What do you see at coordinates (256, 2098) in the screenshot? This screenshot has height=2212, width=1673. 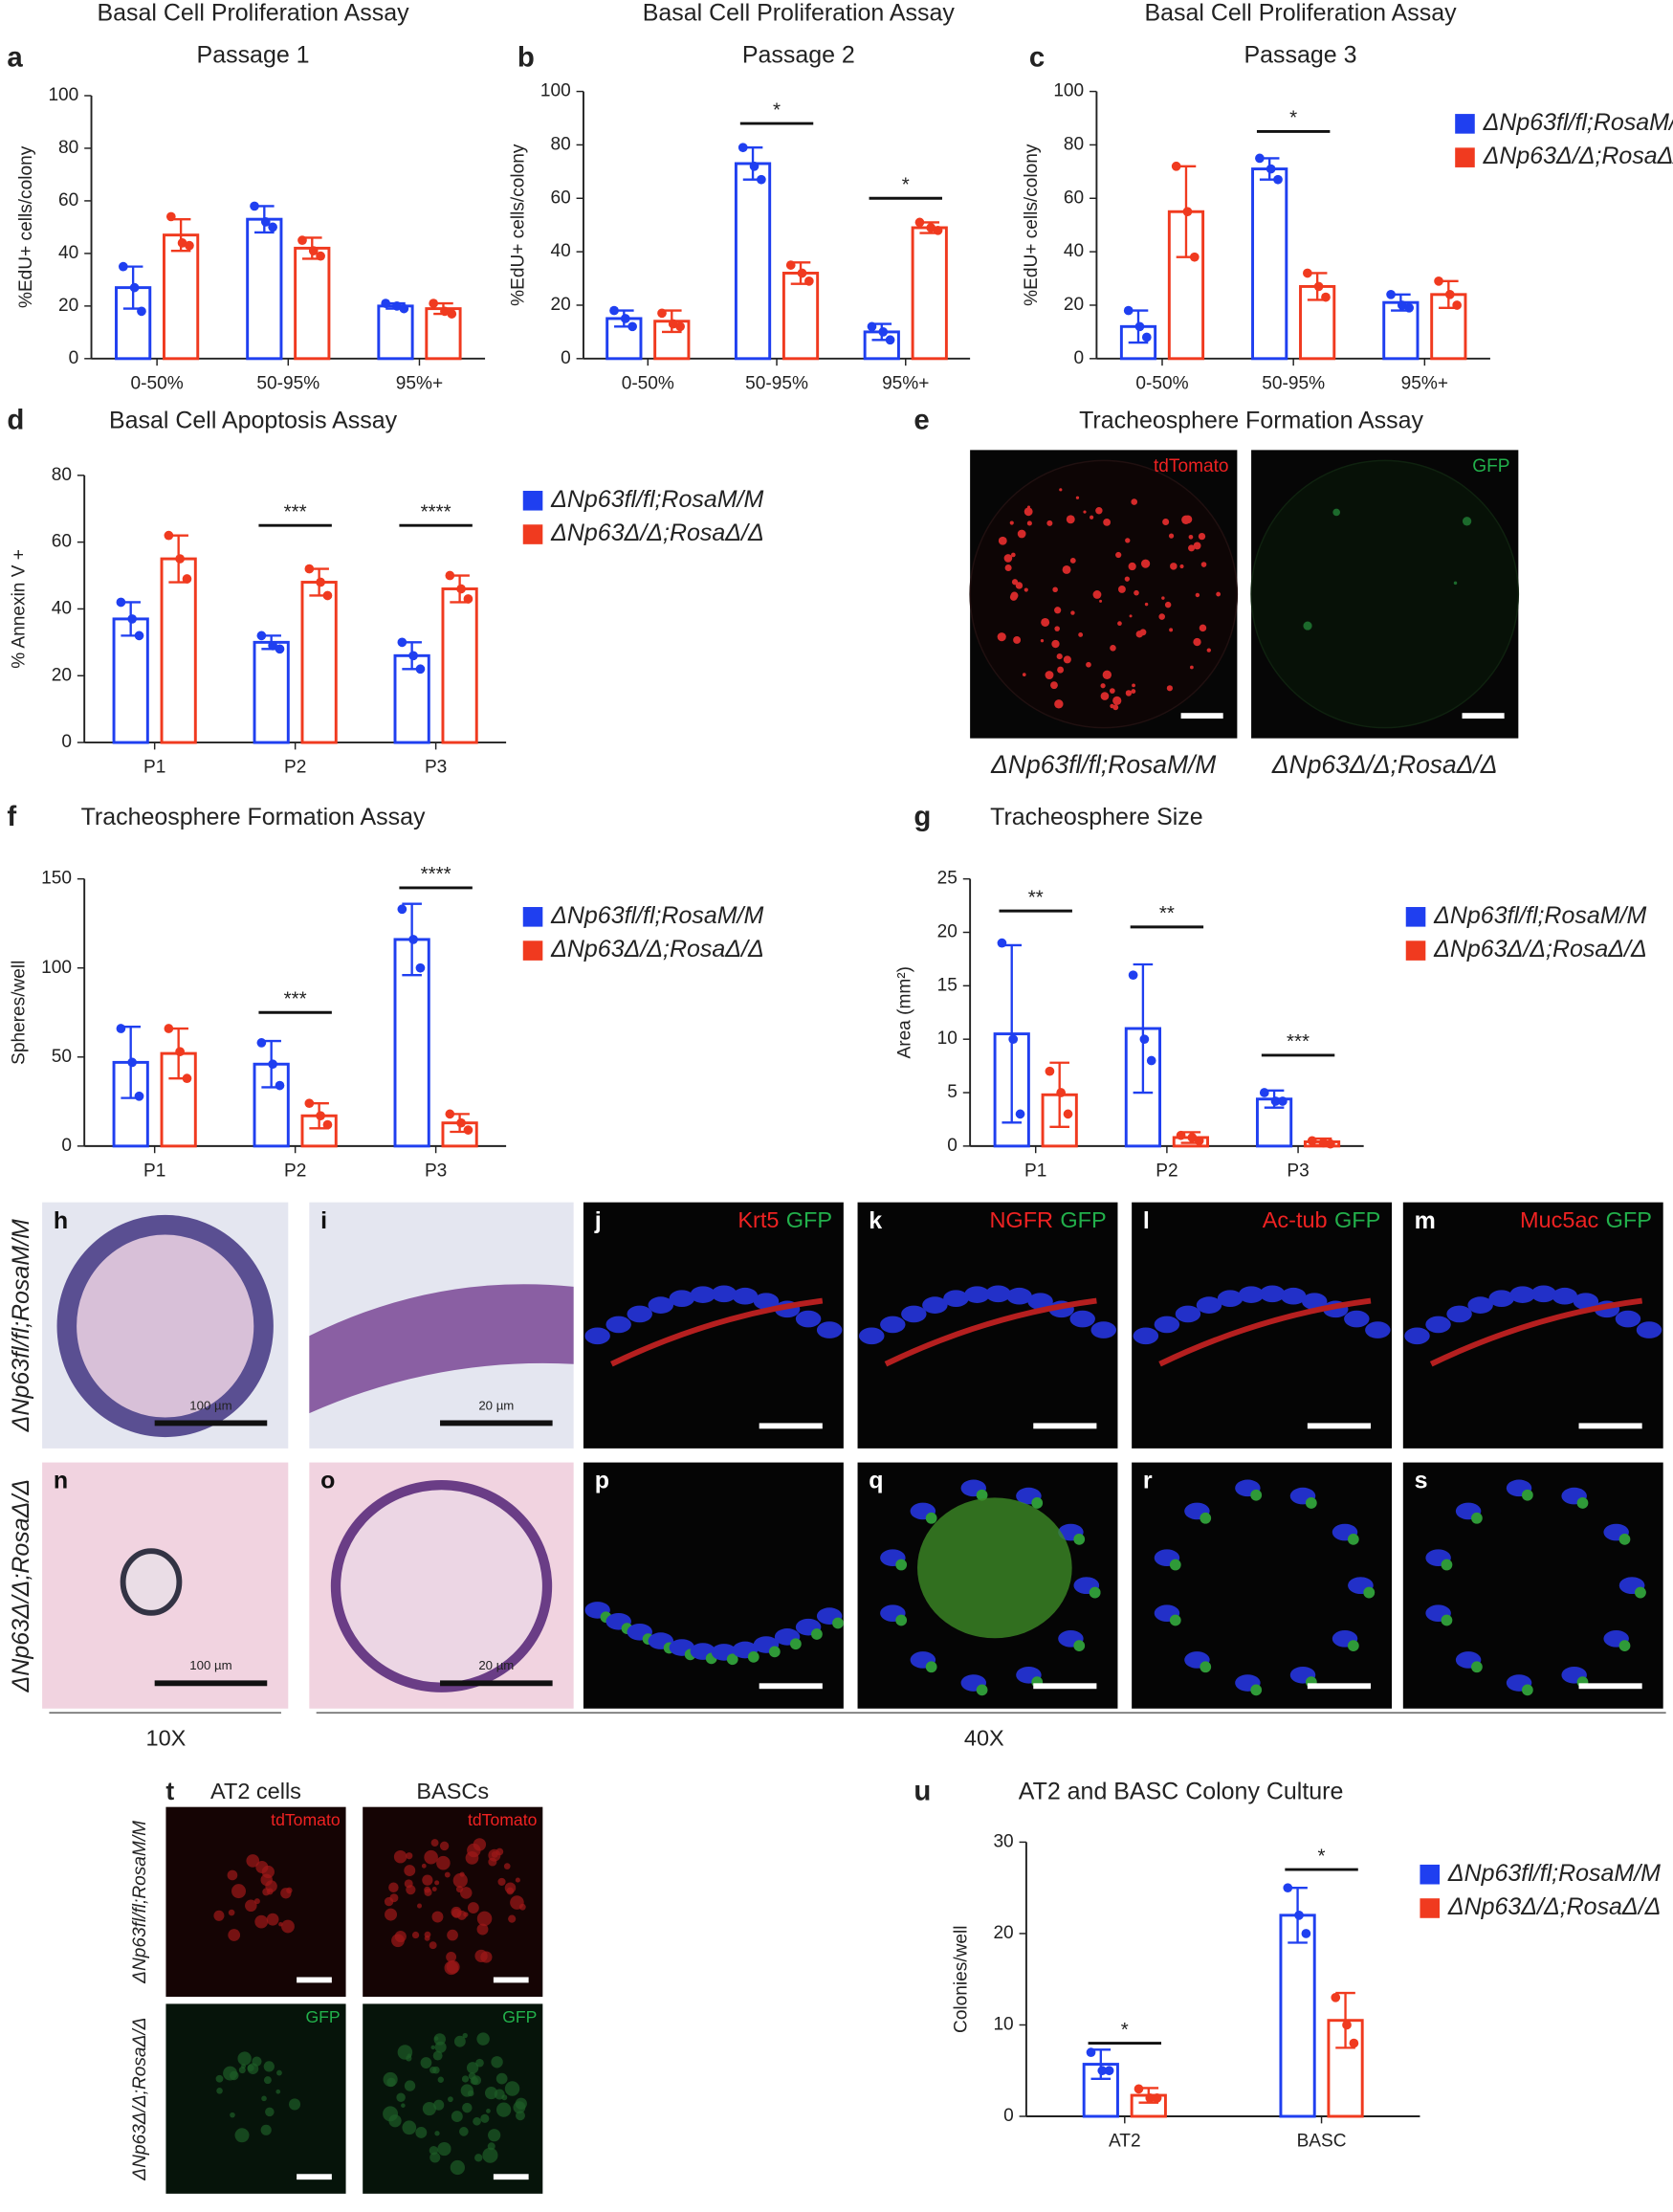 I see `micrograph` at bounding box center [256, 2098].